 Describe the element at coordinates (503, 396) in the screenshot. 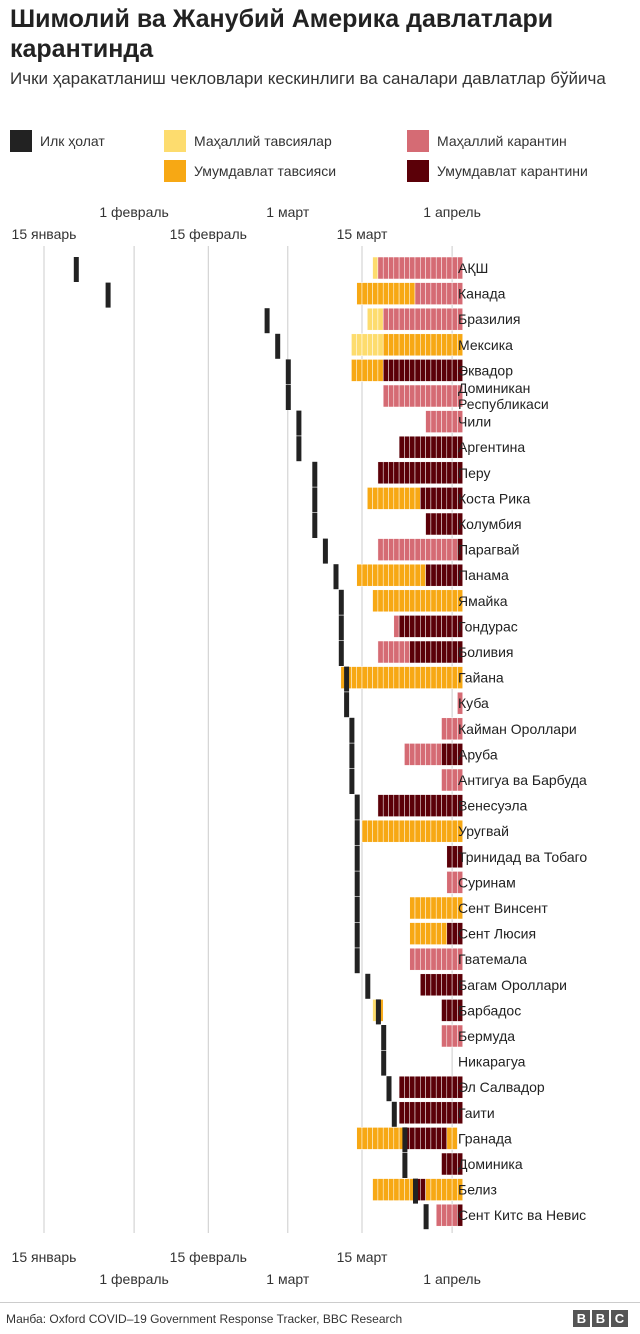

I see `country-label: Доминикан Республикаси` at that location.